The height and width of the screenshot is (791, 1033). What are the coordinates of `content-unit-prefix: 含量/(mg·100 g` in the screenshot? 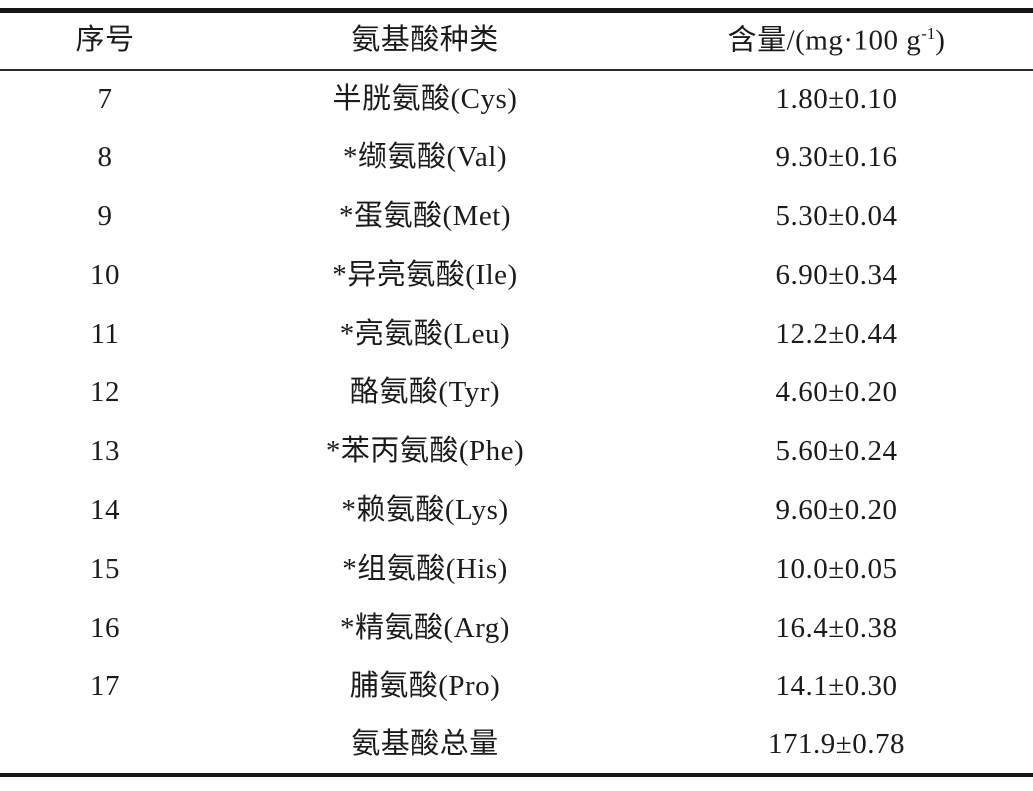 It's located at (824, 40).